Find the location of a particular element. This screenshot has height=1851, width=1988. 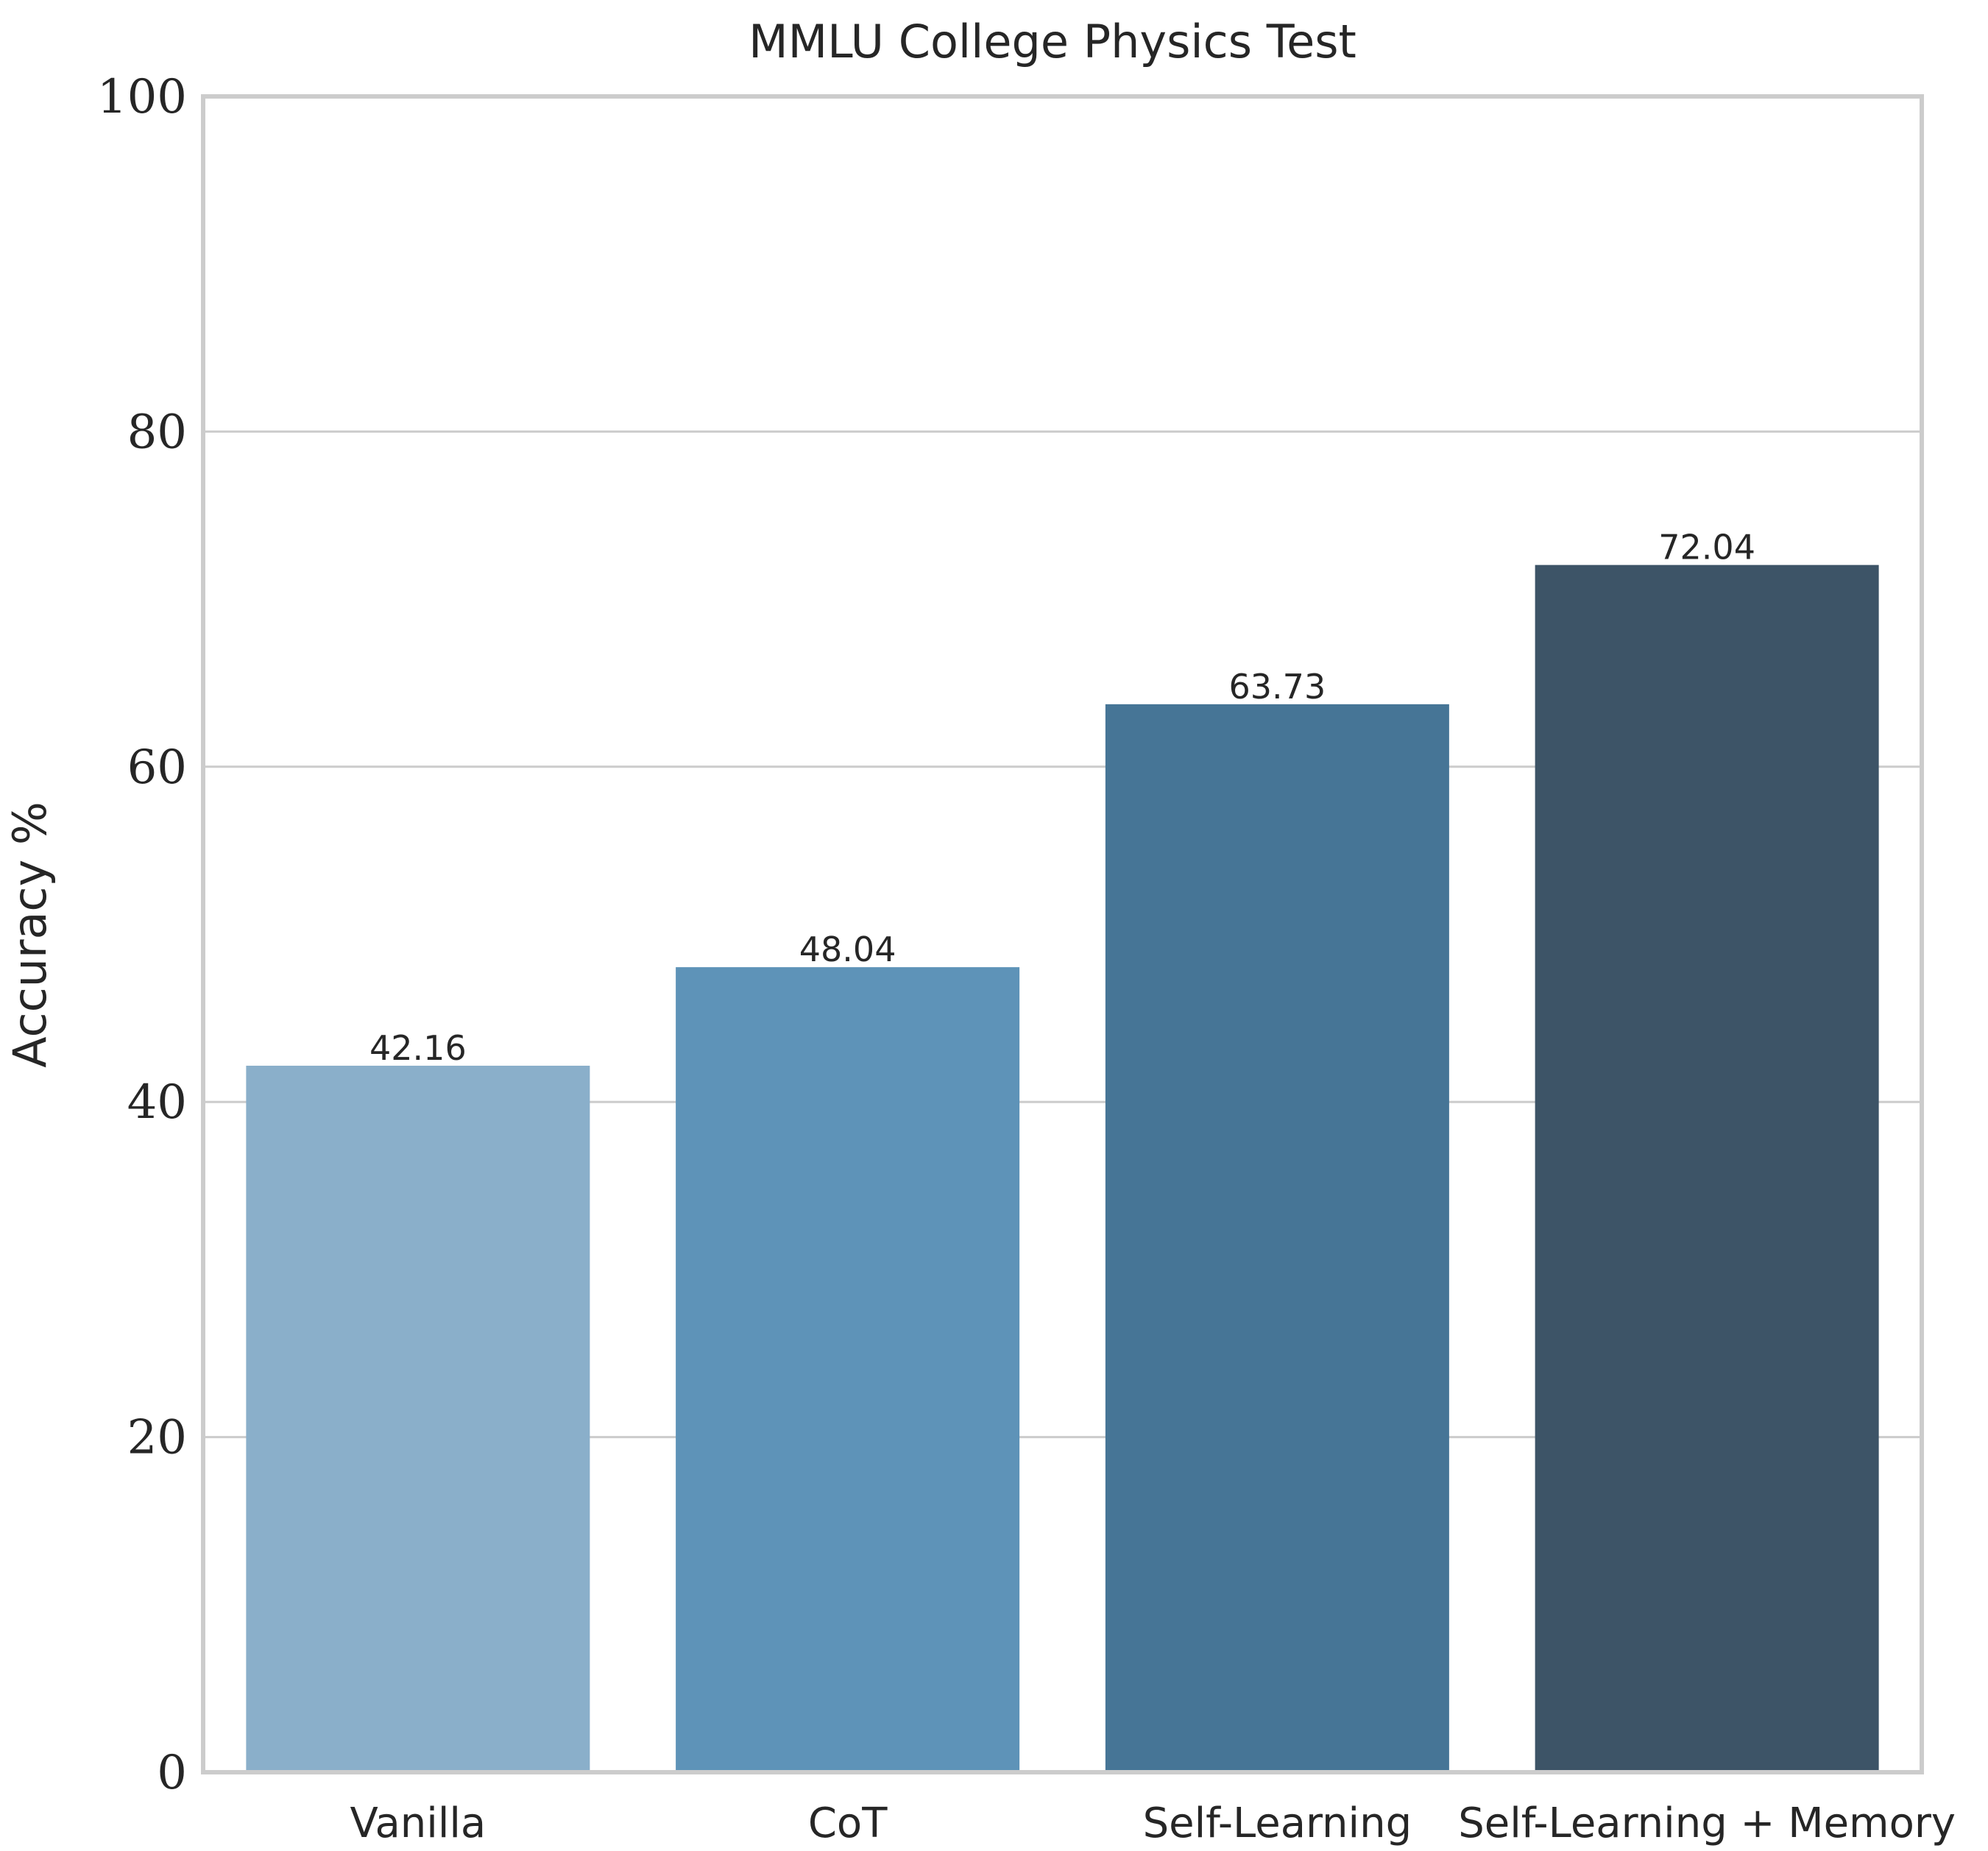

x-tick-label: Self-Learning is located at coordinates (1277, 1823).